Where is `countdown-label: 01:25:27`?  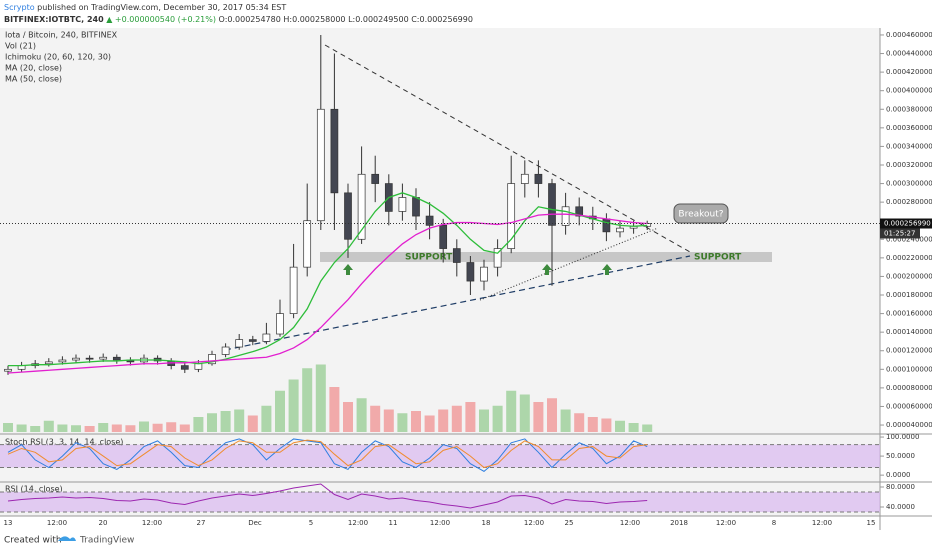
countdown-label: 01:25:27 is located at coordinates (899, 234).